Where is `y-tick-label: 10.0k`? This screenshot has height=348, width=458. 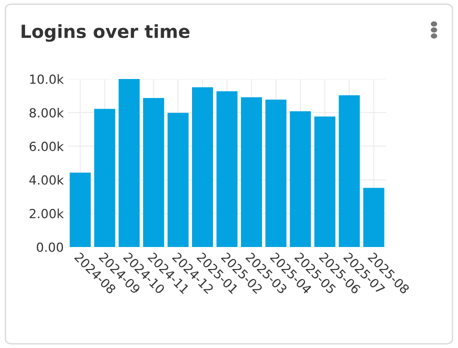 y-tick-label: 10.0k is located at coordinates (47, 79).